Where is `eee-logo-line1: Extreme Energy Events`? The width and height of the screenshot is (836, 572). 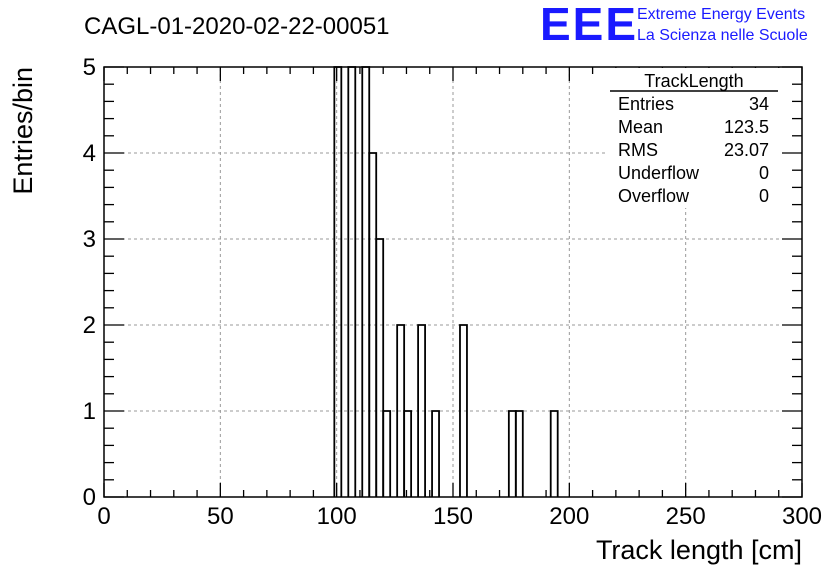 eee-logo-line1: Extreme Energy Events is located at coordinates (721, 14).